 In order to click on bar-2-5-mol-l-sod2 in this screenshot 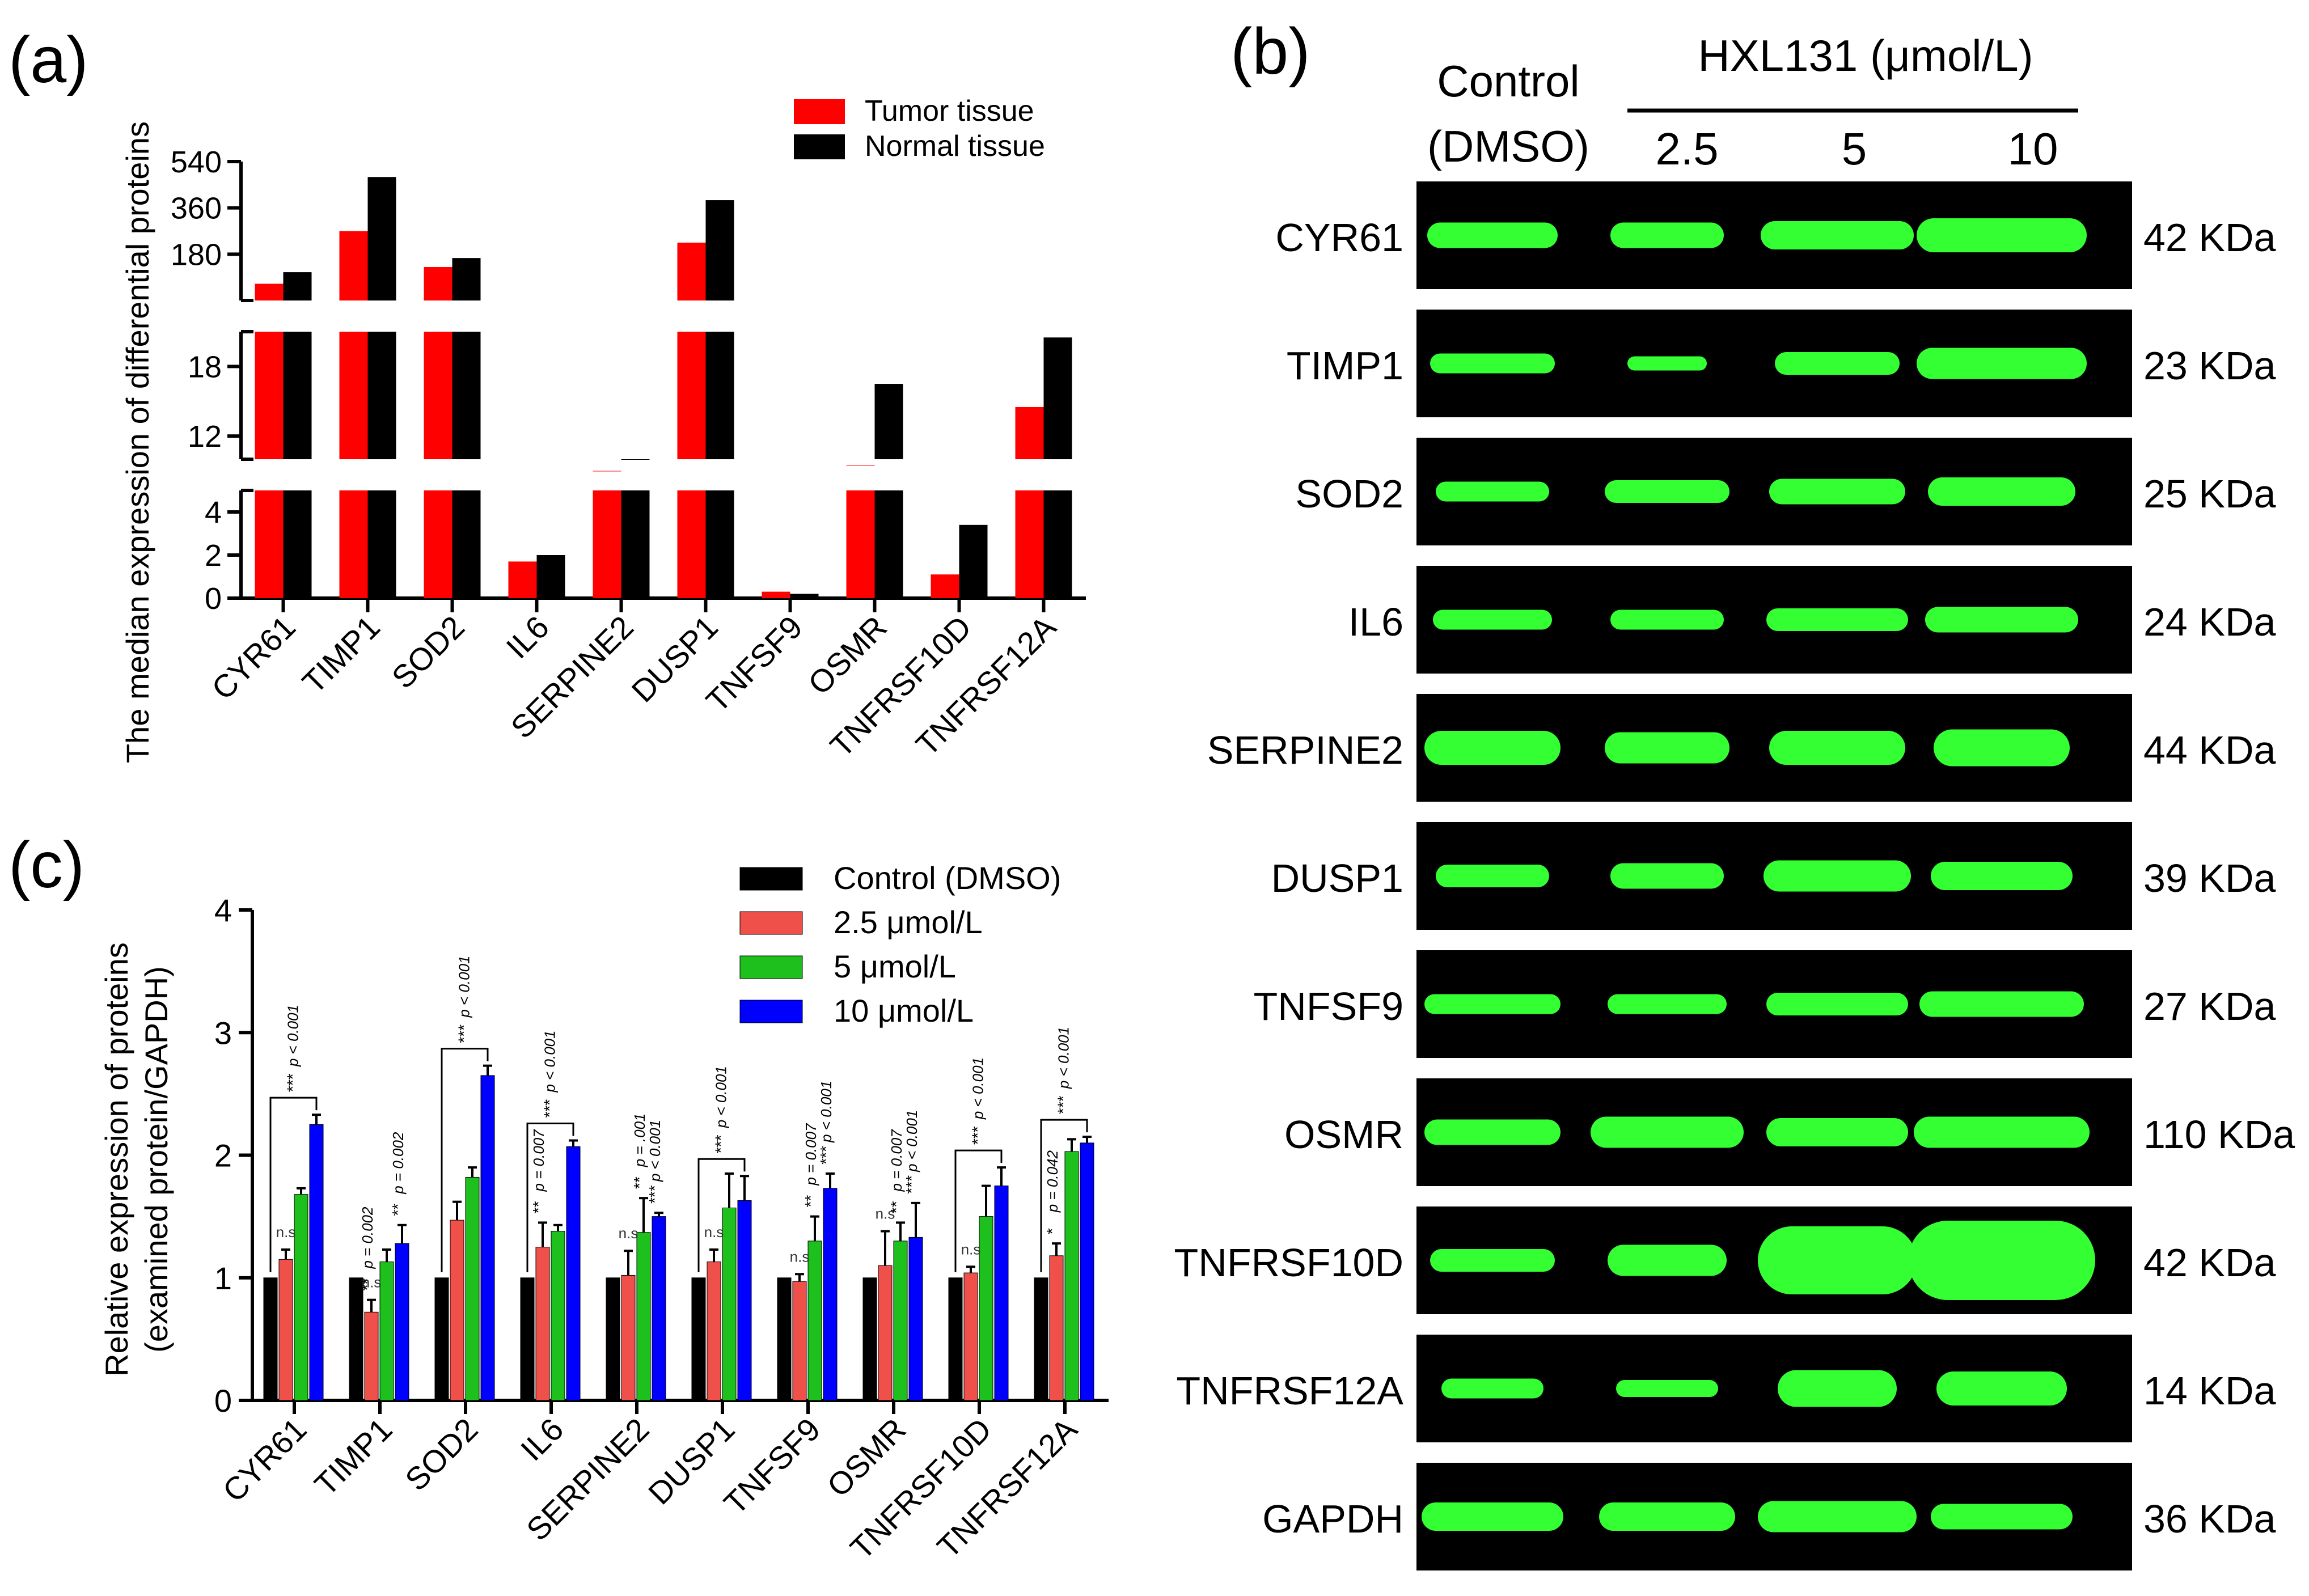, I will do `click(457, 1310)`.